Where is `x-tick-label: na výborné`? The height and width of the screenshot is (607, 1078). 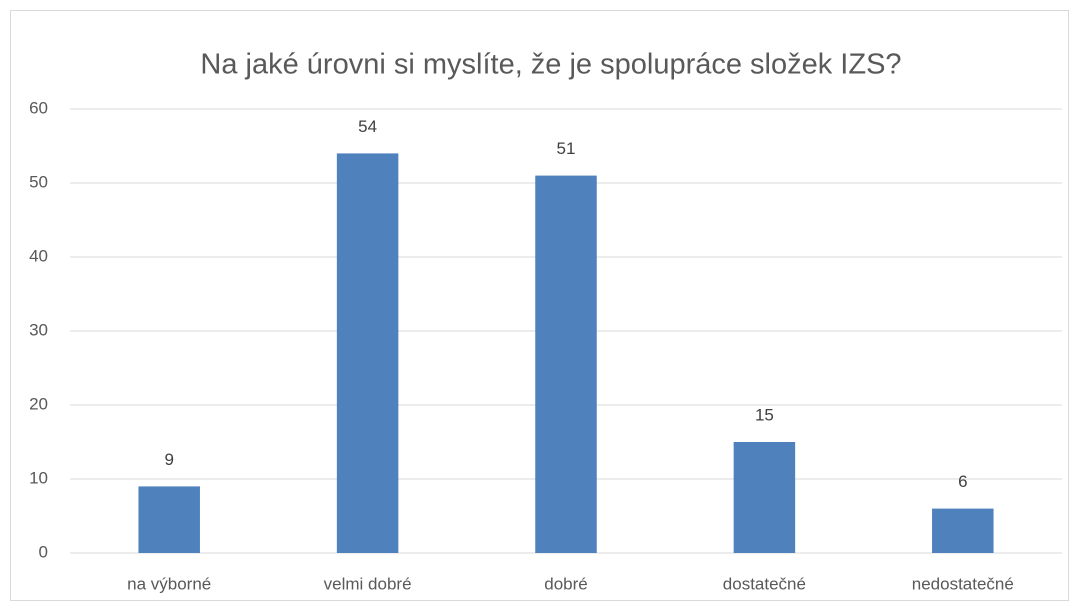
x-tick-label: na výborné is located at coordinates (169, 583).